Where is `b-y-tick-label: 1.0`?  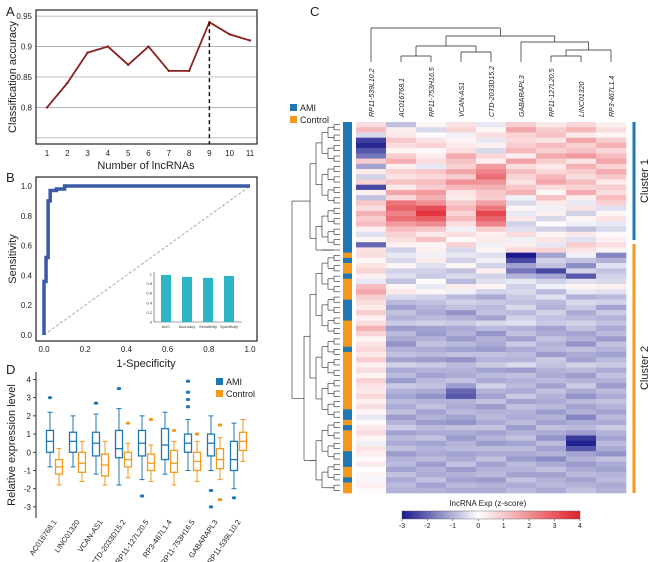 b-y-tick-label: 1.0 is located at coordinates (27, 186).